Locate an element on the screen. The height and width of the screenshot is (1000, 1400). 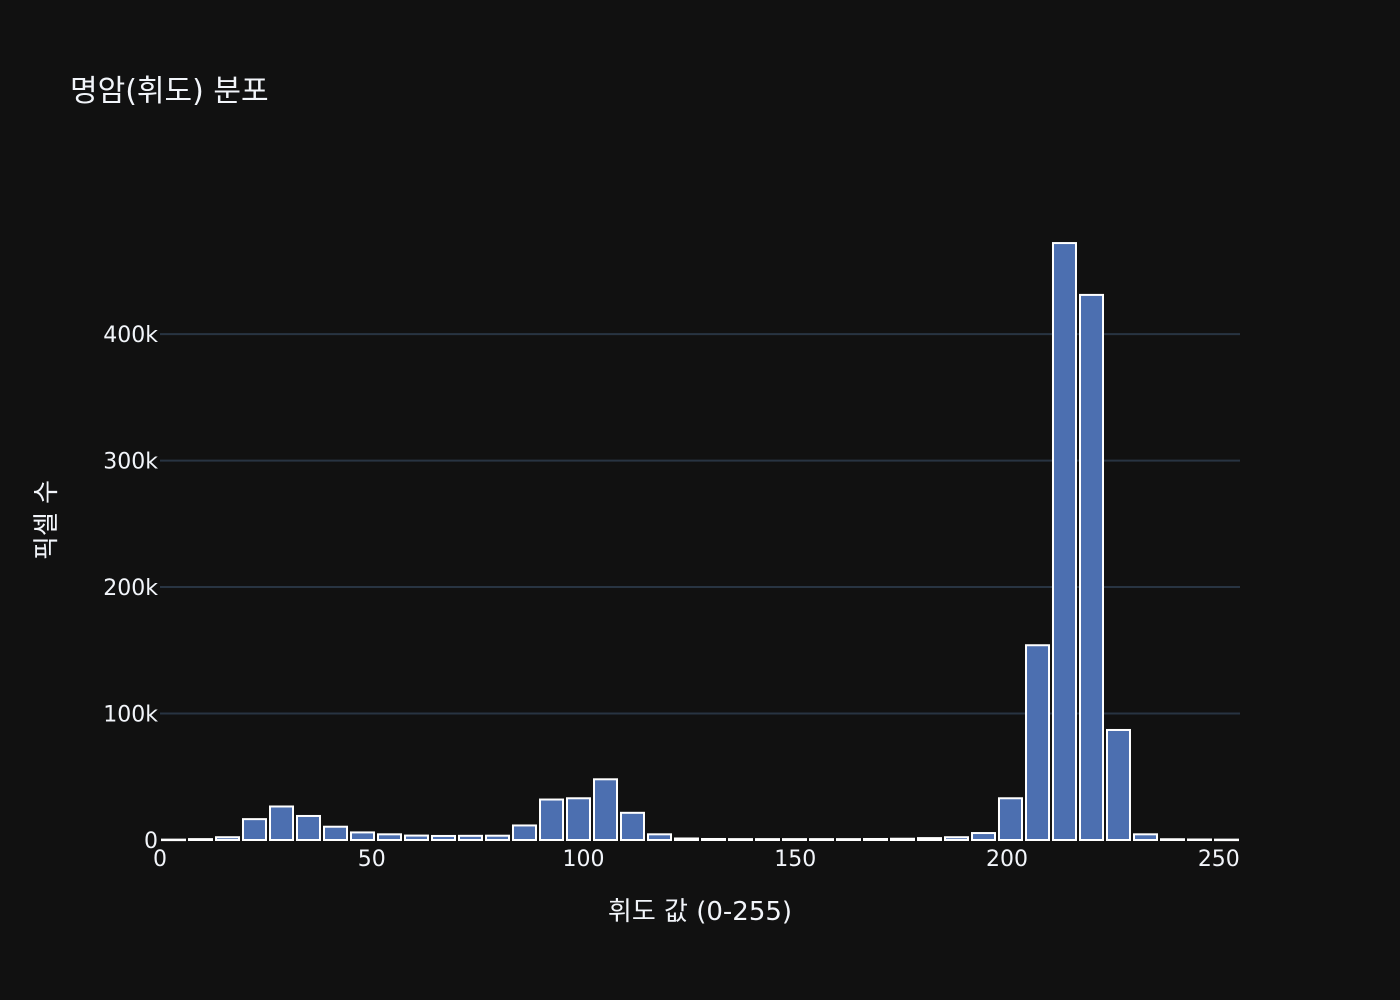
x-axis-label: 휘도 값 (0-255) is located at coordinates (700, 912).